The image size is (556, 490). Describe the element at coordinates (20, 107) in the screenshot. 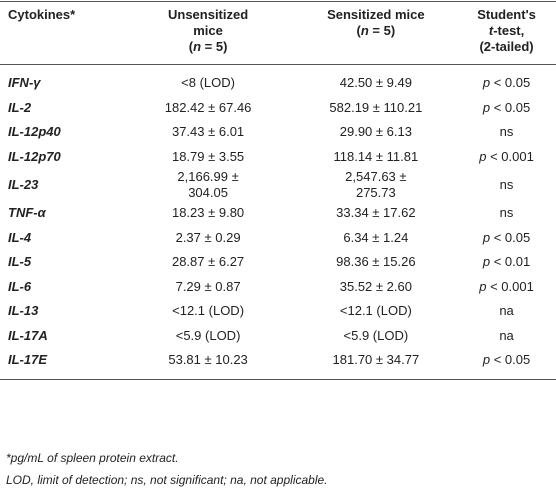

I see `text: IL-2` at that location.